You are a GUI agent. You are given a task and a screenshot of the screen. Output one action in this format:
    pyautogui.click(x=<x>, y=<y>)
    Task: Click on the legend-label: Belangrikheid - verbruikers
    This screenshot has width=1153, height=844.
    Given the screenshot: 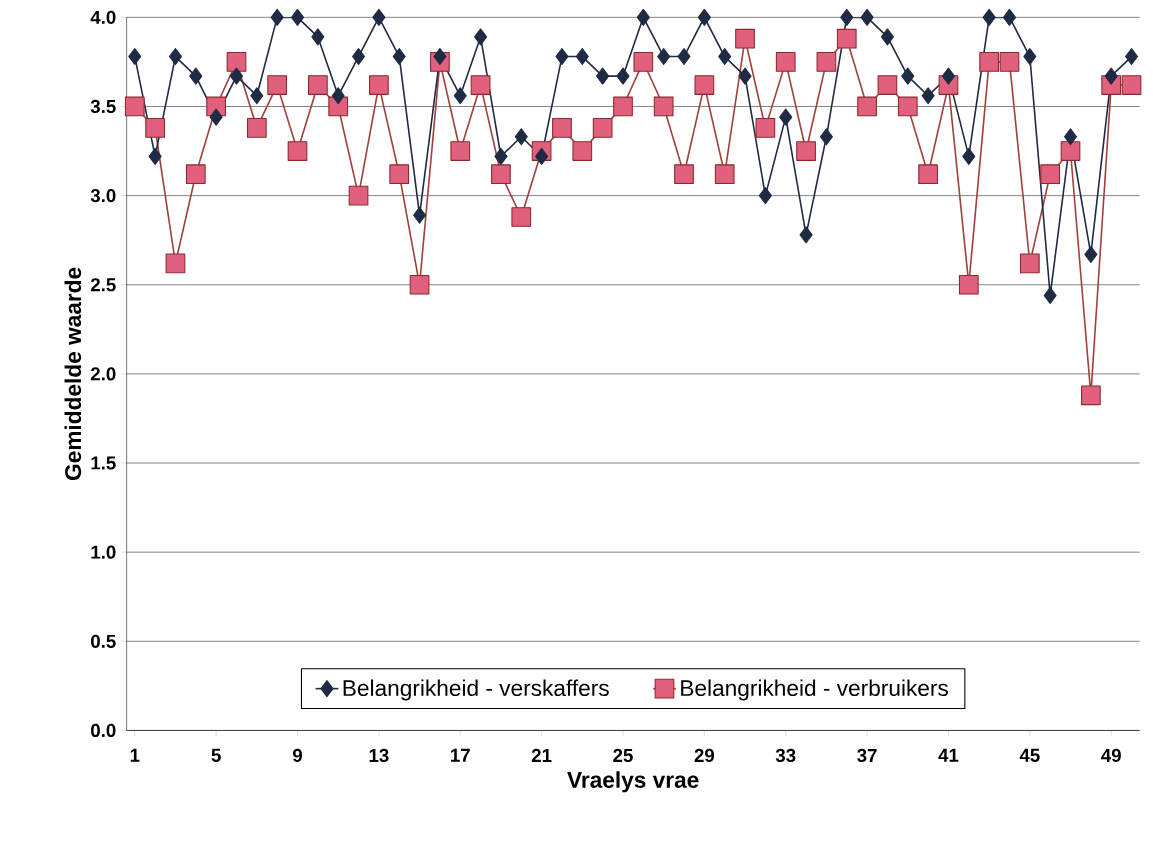 What is the action you would take?
    pyautogui.click(x=814, y=690)
    